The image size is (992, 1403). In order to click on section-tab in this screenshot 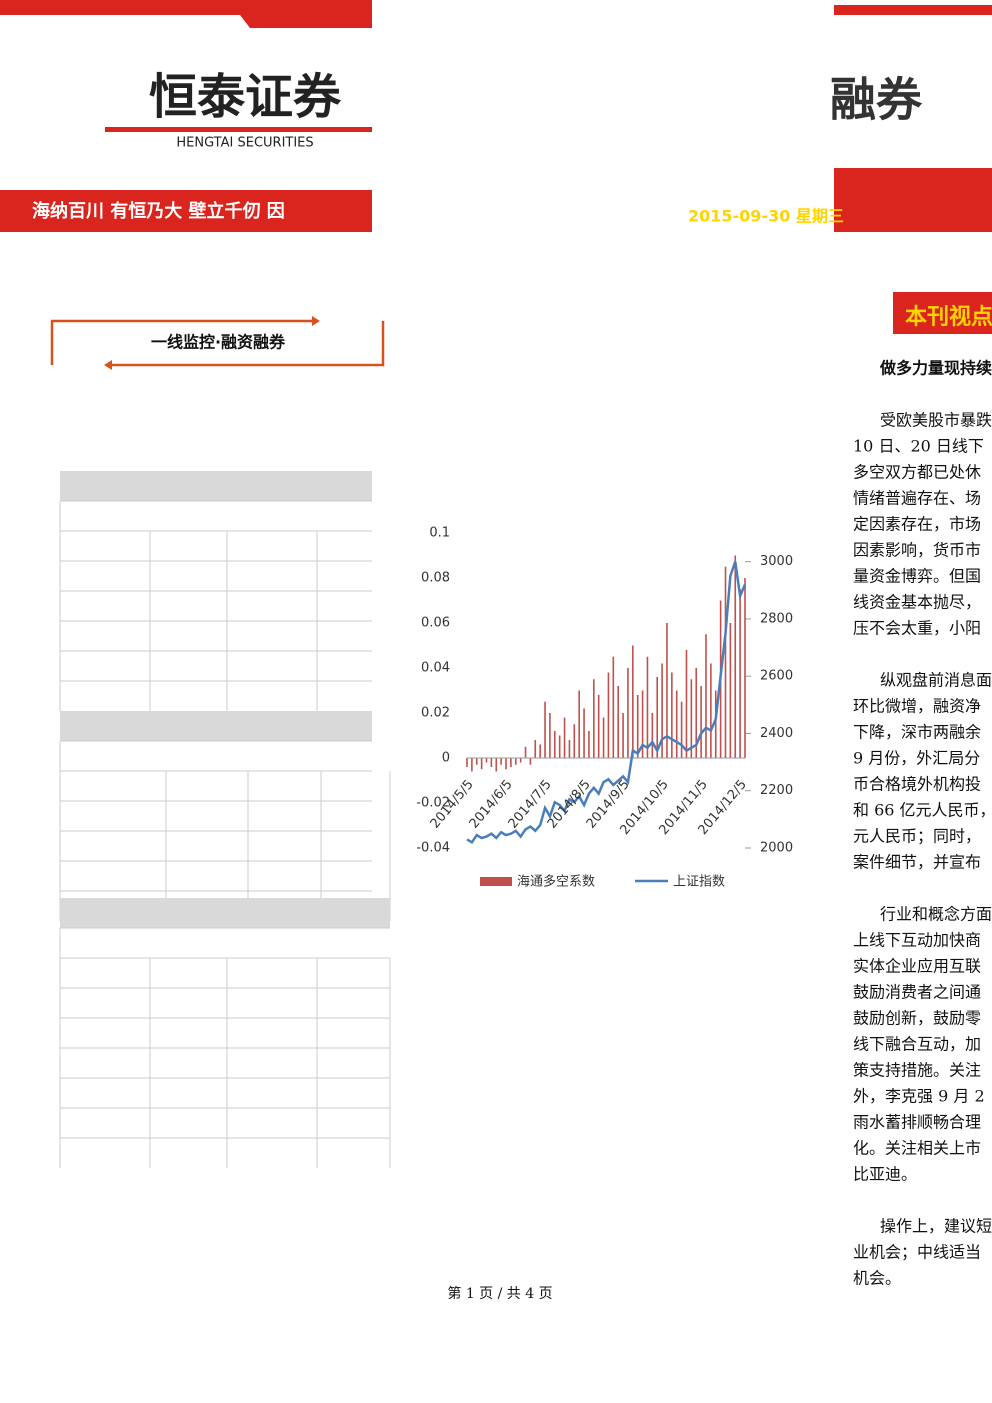, I will do `click(942, 313)`.